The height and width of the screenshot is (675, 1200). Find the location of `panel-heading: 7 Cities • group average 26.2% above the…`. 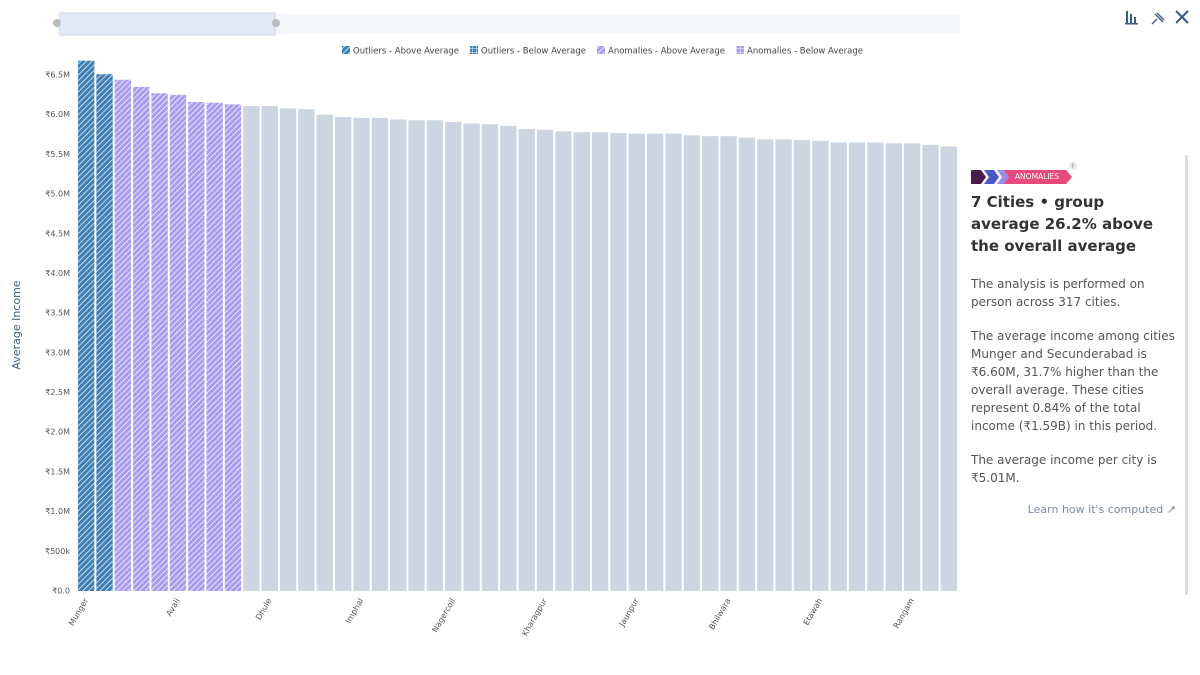

panel-heading: 7 Cities • group average 26.2% above the… is located at coordinates (1062, 224).